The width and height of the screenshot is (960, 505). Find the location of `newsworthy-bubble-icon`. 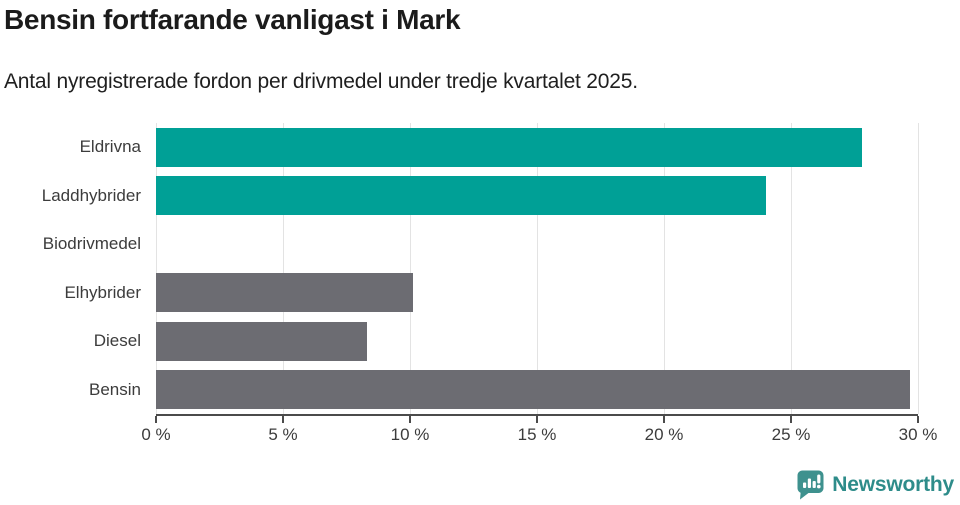

newsworthy-bubble-icon is located at coordinates (810, 485).